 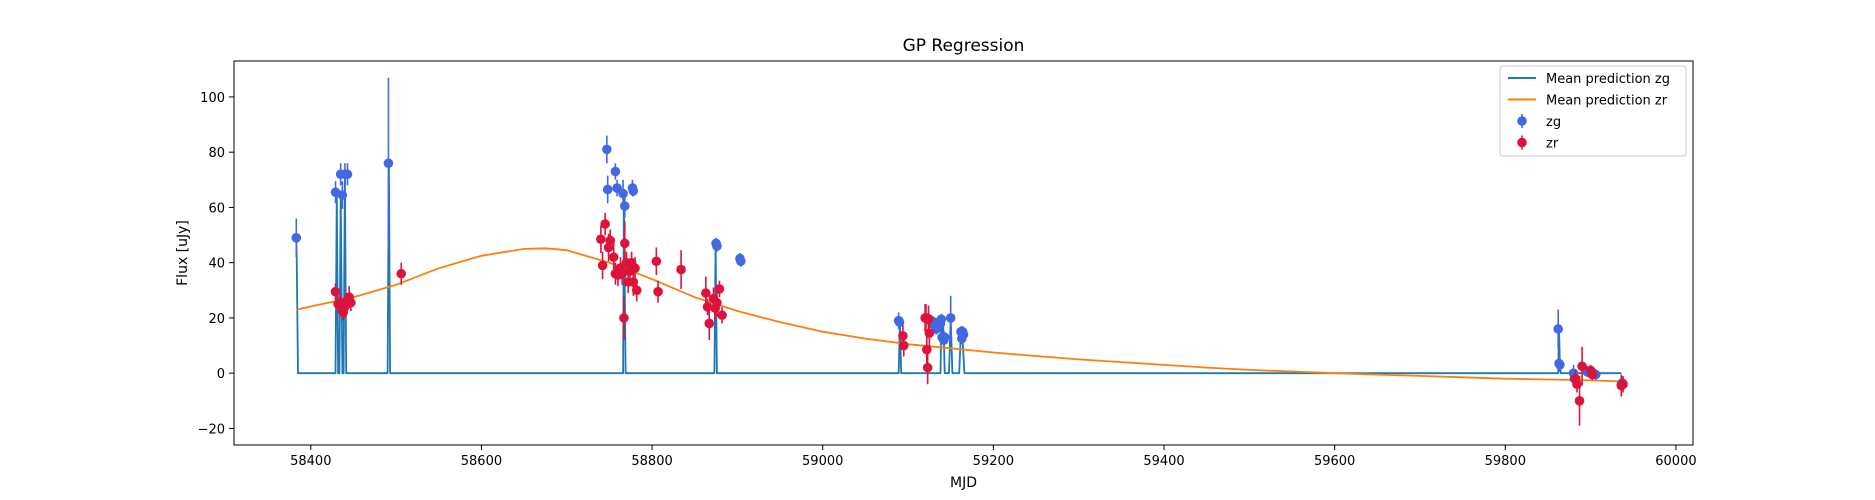 I want to click on legend: Mean prediction zg Mean prediction zr zg zr, so click(x=1593, y=111).